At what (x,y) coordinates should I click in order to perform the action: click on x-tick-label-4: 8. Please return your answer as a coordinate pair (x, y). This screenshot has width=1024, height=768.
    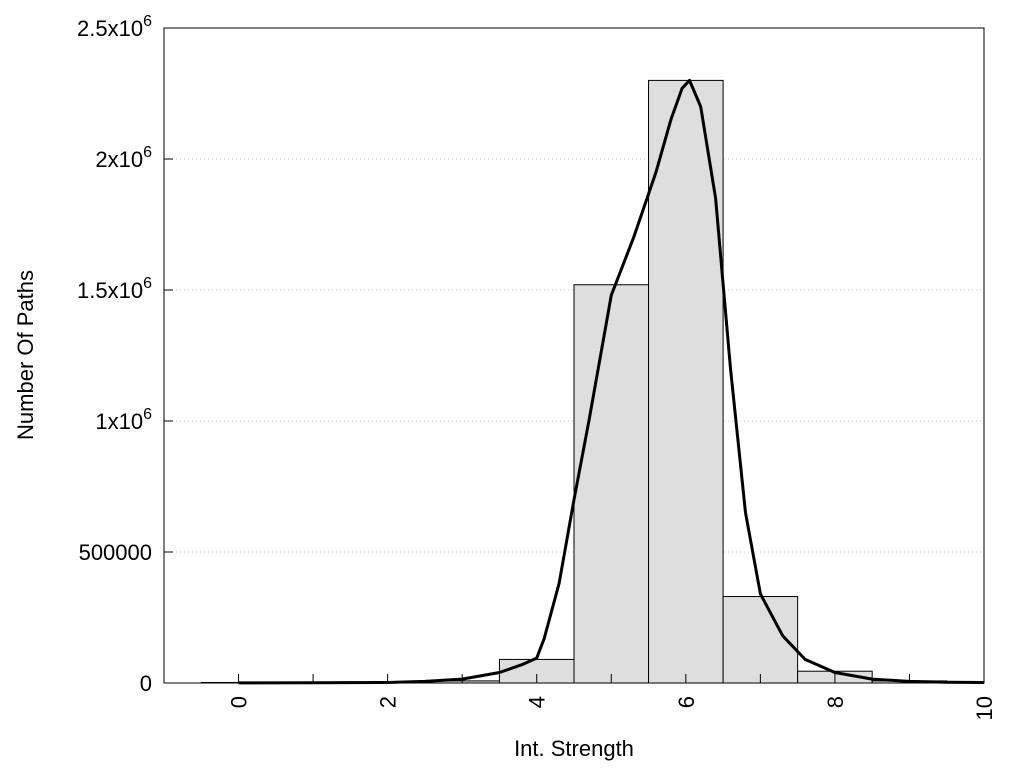
    Looking at the image, I should click on (835, 702).